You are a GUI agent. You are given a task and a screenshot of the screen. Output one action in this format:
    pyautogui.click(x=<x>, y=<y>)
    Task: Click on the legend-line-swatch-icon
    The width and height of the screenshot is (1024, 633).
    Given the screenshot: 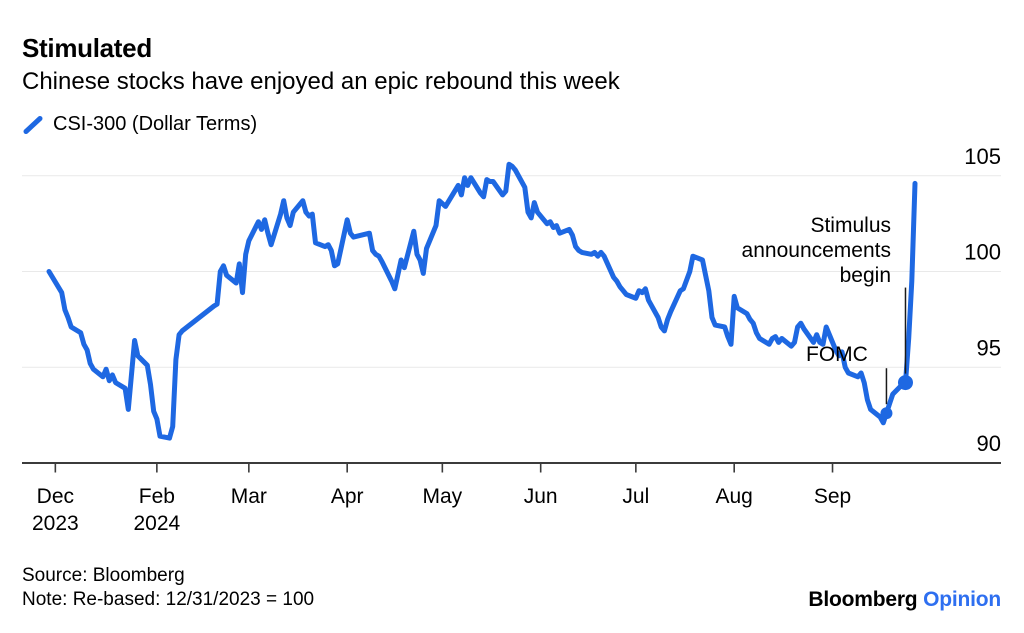 What is the action you would take?
    pyautogui.click(x=33, y=124)
    